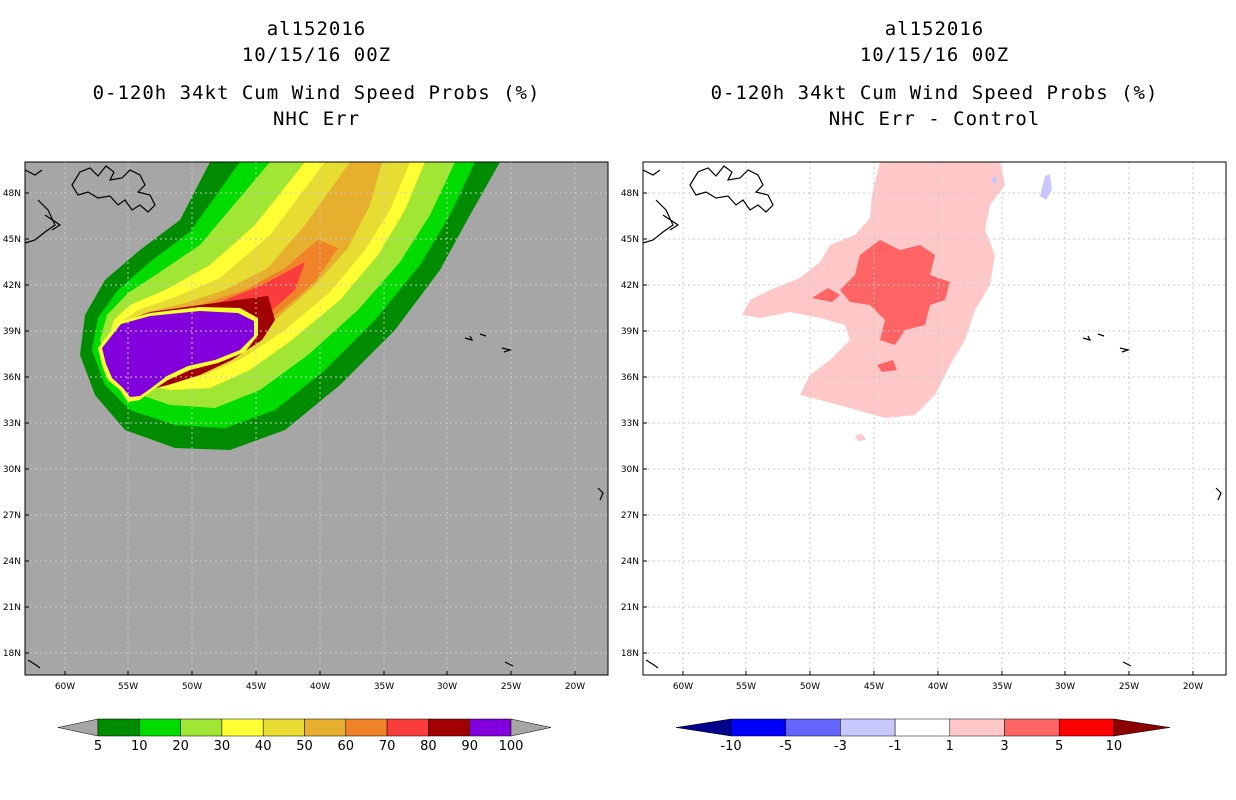 This screenshot has width=1236, height=800. Describe the element at coordinates (222, 746) in the screenshot. I see `colorbar-label: 30` at that location.